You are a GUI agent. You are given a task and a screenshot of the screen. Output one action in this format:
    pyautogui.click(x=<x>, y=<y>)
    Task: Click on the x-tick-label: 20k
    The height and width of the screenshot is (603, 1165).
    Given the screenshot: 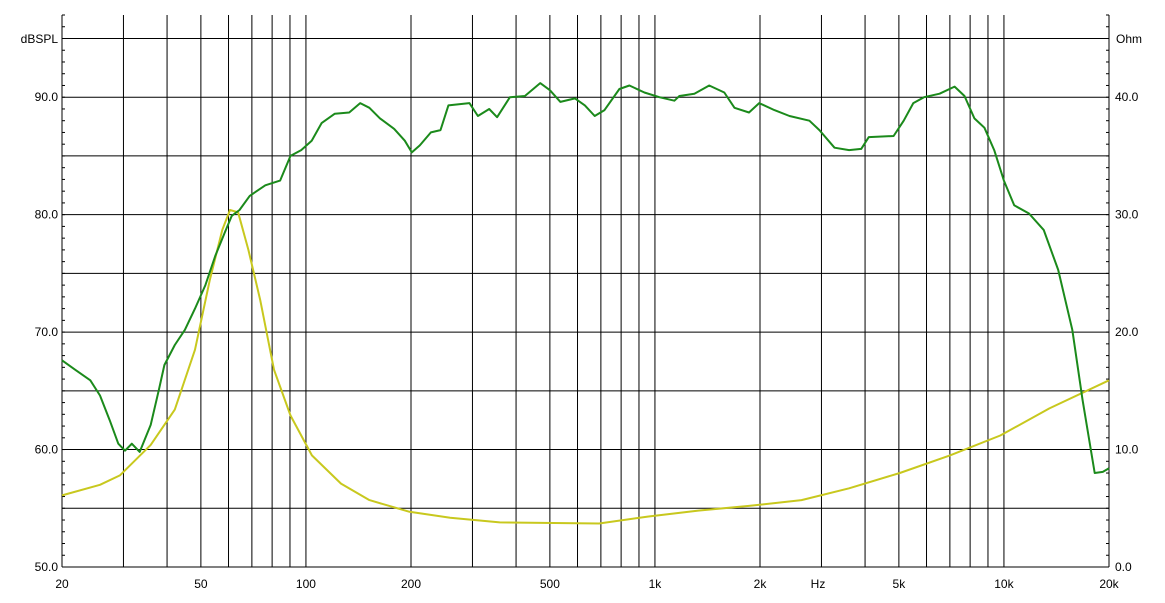 What is the action you would take?
    pyautogui.click(x=1109, y=584)
    